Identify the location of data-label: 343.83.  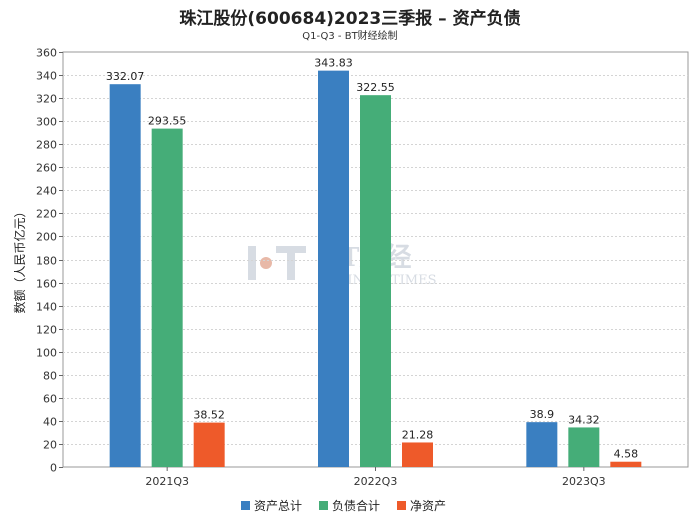
(333, 63).